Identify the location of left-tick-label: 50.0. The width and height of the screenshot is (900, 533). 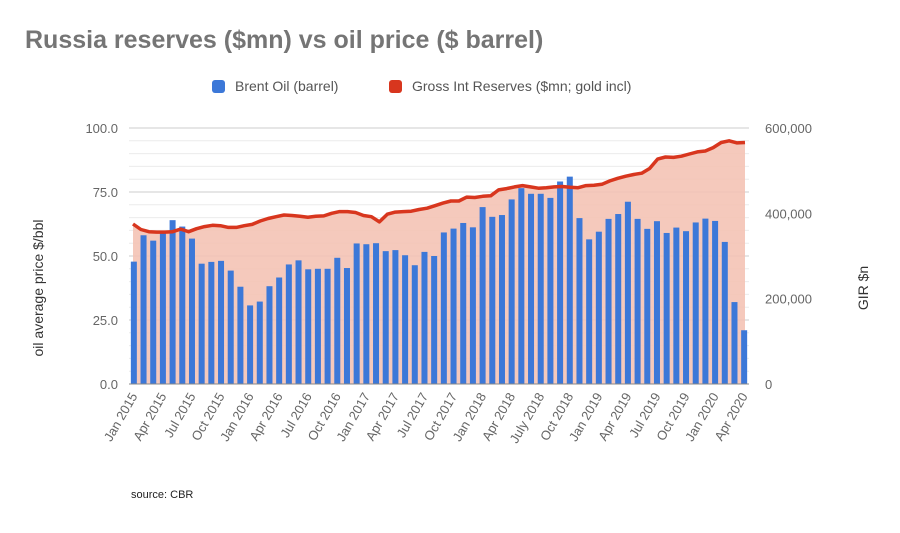
(105, 256).